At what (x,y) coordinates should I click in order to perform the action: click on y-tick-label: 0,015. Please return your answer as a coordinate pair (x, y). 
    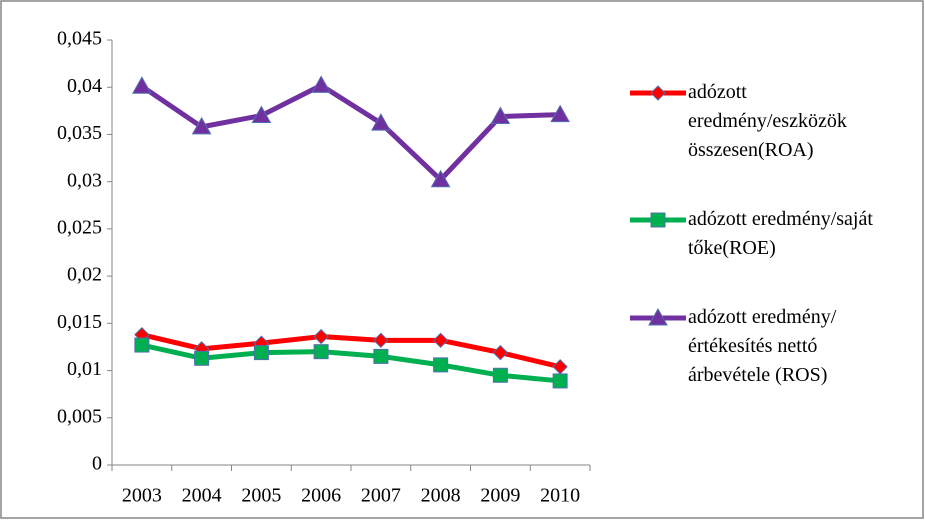
    Looking at the image, I should click on (79, 322).